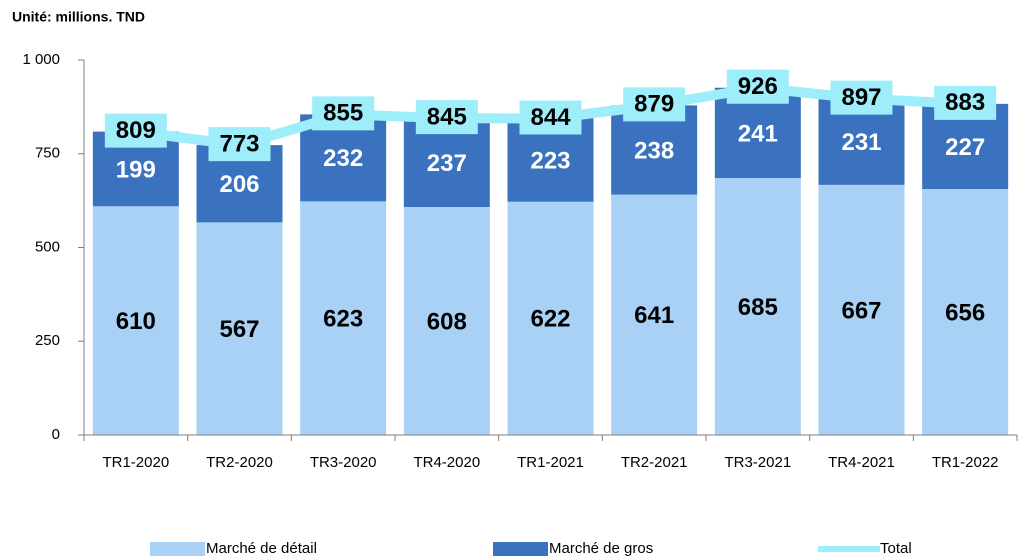 This screenshot has height=560, width=1020. Describe the element at coordinates (343, 462) in the screenshot. I see `x-tick-label: TR3-2020` at that location.